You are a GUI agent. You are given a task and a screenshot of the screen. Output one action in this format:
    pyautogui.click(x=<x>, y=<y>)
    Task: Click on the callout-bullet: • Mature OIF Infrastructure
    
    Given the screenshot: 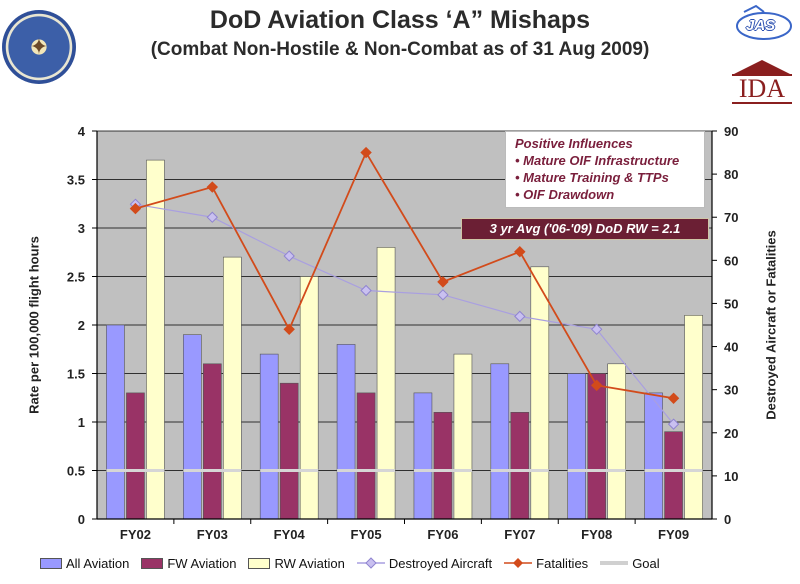 What is the action you would take?
    pyautogui.click(x=597, y=160)
    